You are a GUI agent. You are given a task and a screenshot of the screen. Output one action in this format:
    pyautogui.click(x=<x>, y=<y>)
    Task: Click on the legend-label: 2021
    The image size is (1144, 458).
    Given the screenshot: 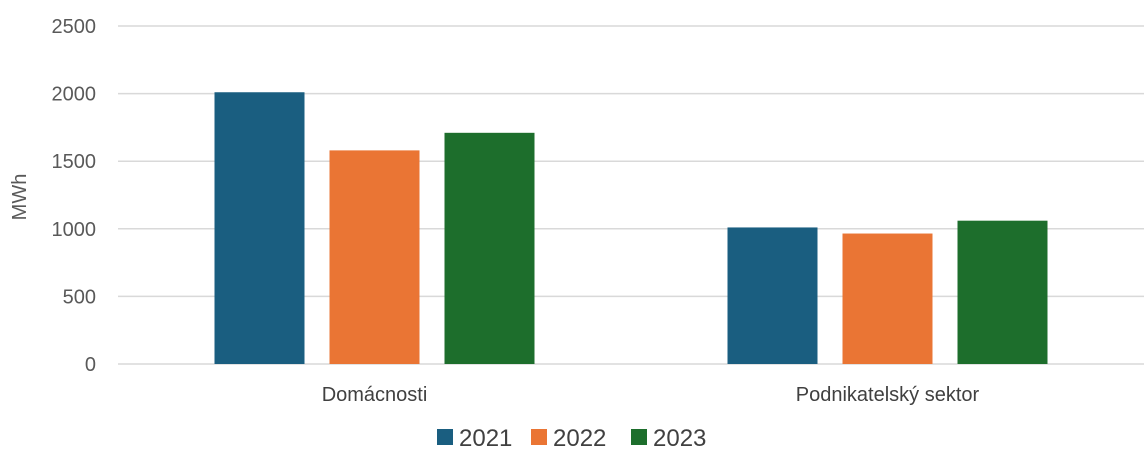 What is the action you would take?
    pyautogui.click(x=485, y=438)
    